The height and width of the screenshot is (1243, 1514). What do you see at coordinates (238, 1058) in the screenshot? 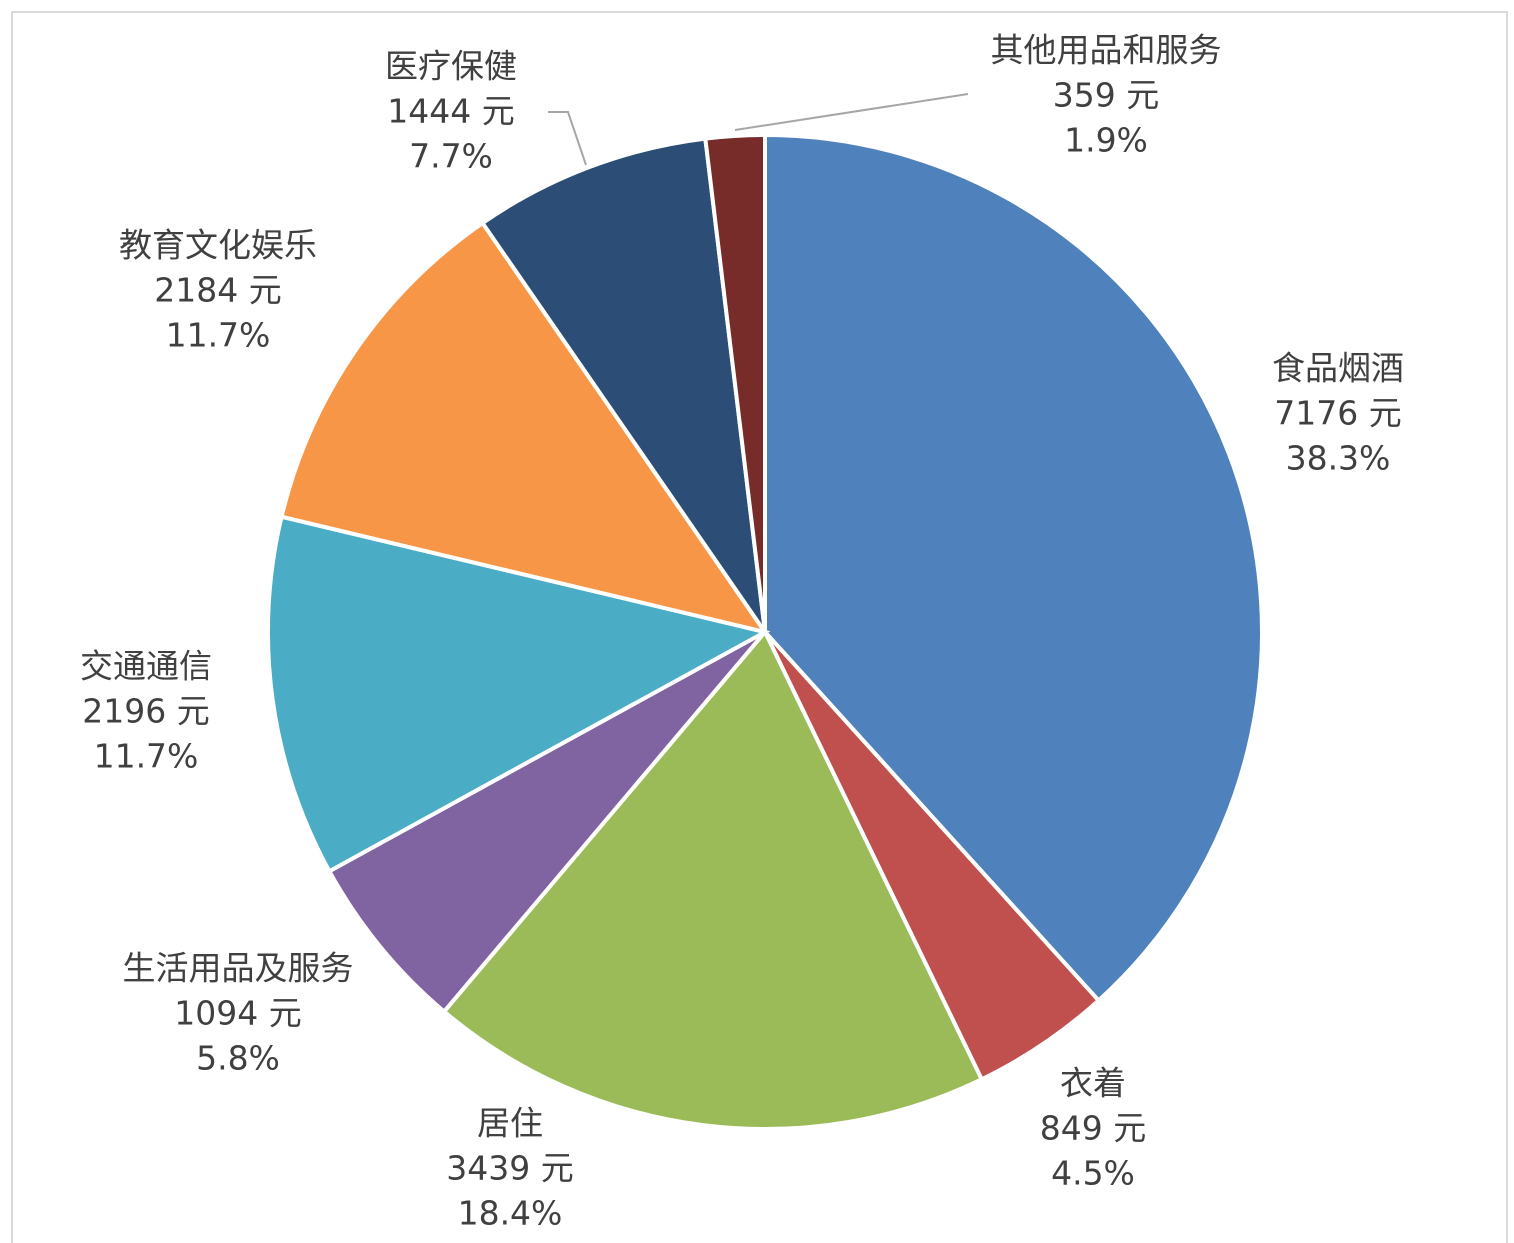
I see `slice-share-label: 5.8%` at bounding box center [238, 1058].